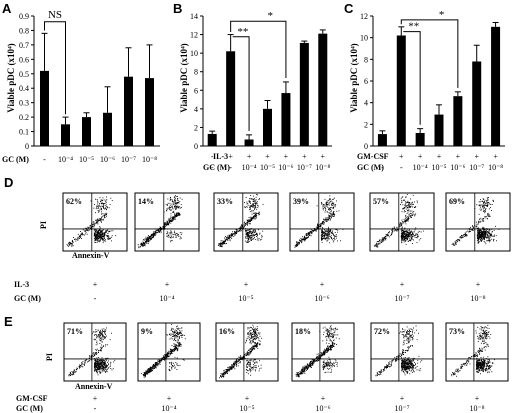  I want to click on flow-plot: 62%, so click(95, 222).